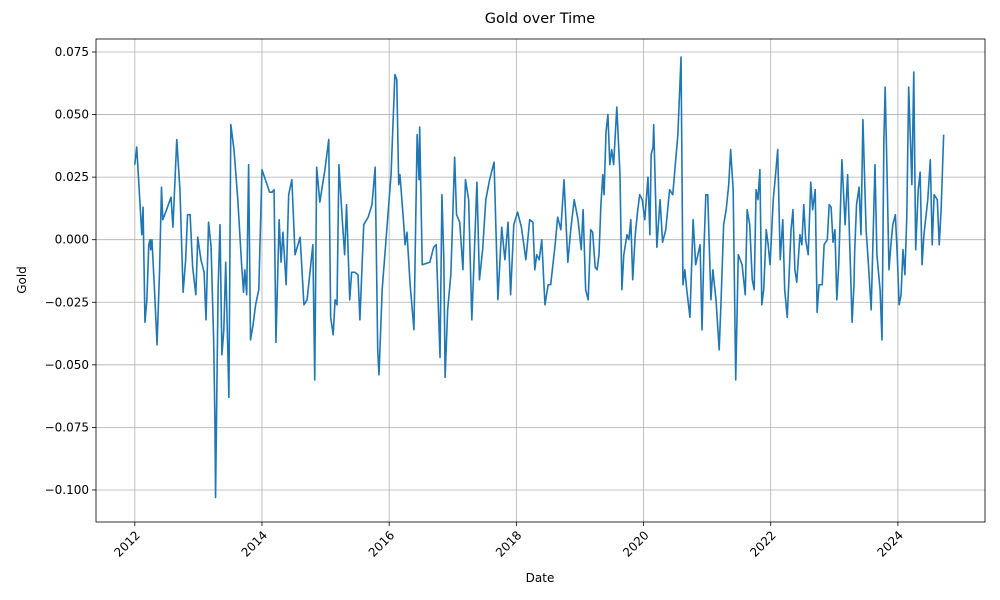 This screenshot has width=1000, height=600. Describe the element at coordinates (540, 19) in the screenshot. I see `chart-title: Gold over Time` at that location.